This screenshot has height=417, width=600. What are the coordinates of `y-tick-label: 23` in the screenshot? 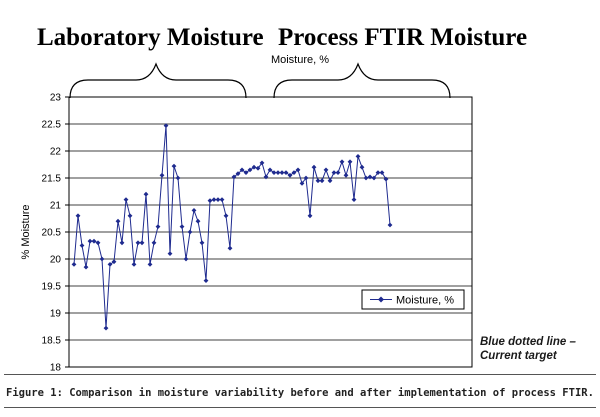 It's located at (56, 98).